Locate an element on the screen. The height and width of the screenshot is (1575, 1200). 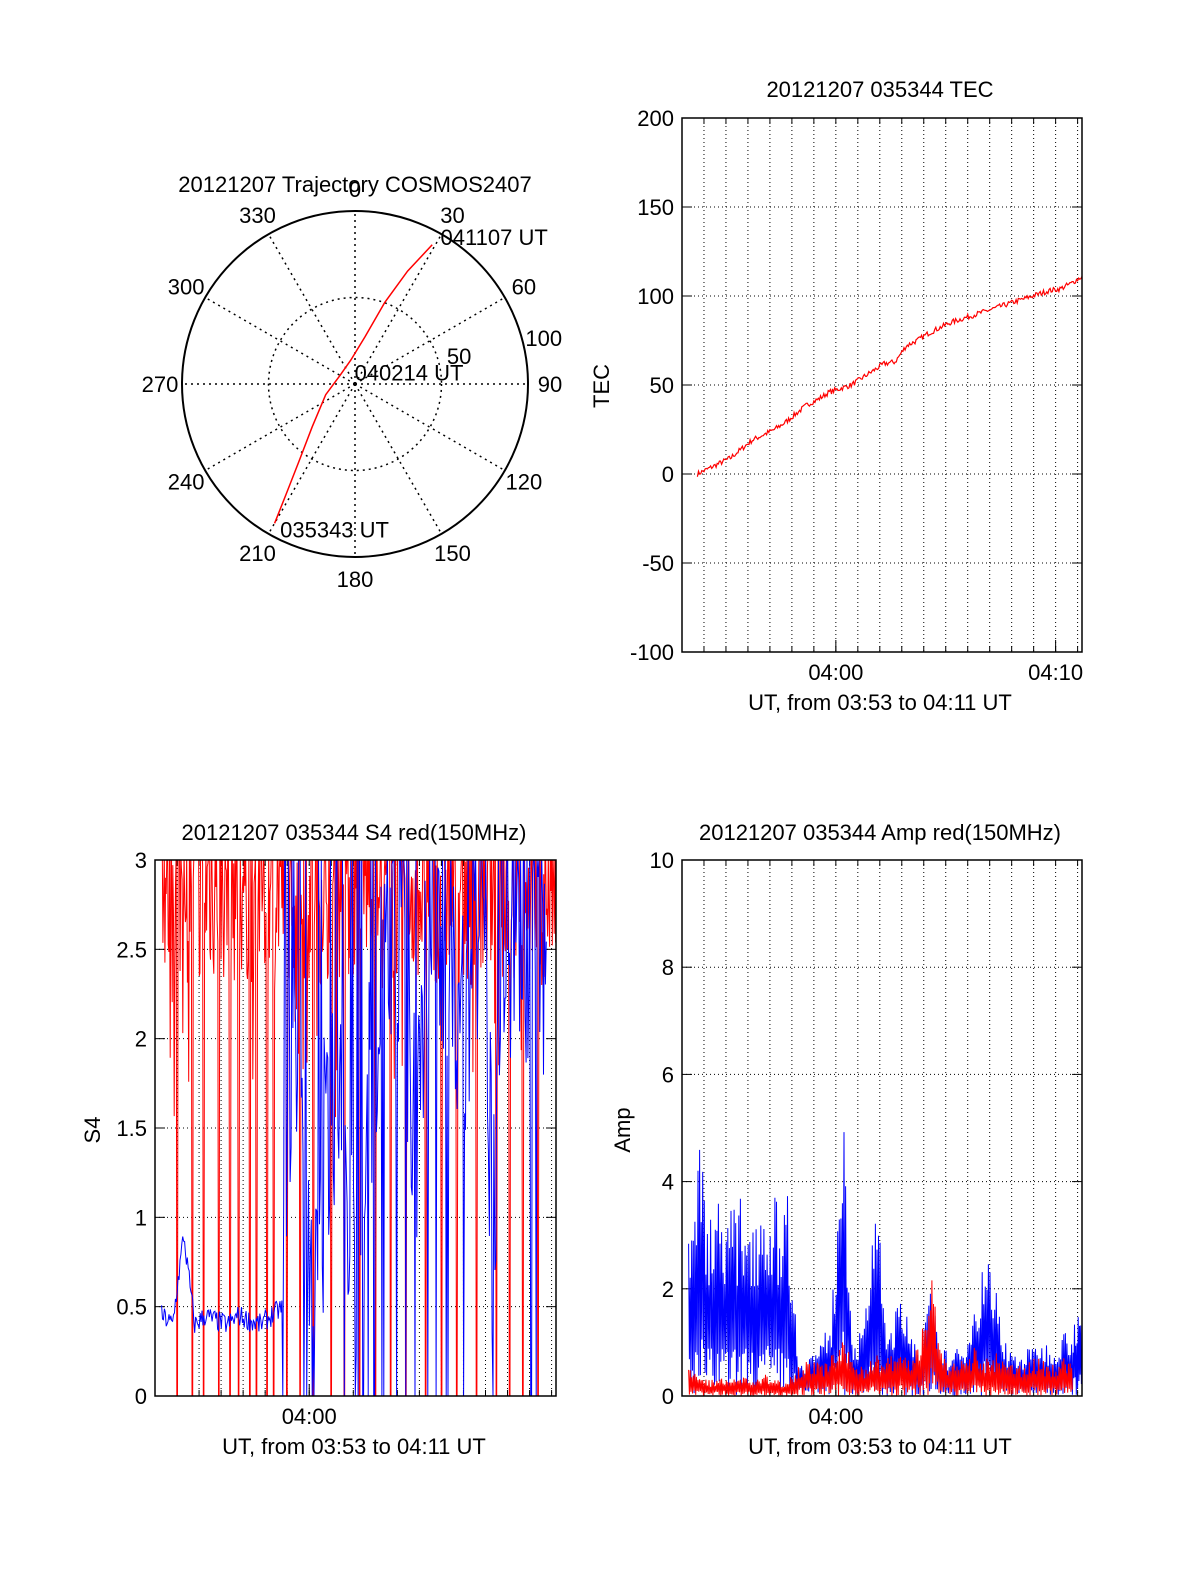
trajectory-time-label: 041107 UT is located at coordinates (494, 237).